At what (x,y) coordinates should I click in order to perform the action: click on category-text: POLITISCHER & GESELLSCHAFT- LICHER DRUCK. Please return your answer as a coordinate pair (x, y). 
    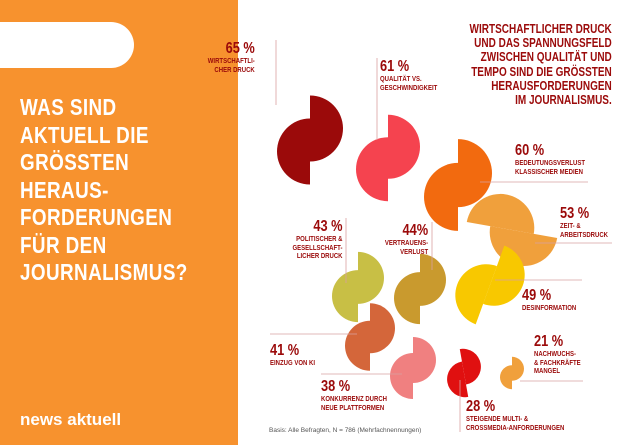
    Looking at the image, I should click on (317, 247).